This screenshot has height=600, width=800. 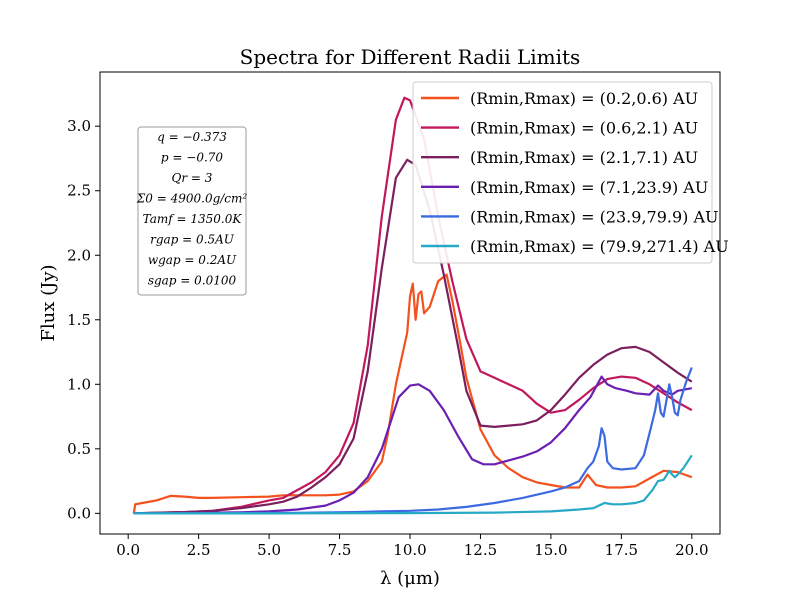 What do you see at coordinates (79, 449) in the screenshot?
I see `y-tick-label: 0.5` at bounding box center [79, 449].